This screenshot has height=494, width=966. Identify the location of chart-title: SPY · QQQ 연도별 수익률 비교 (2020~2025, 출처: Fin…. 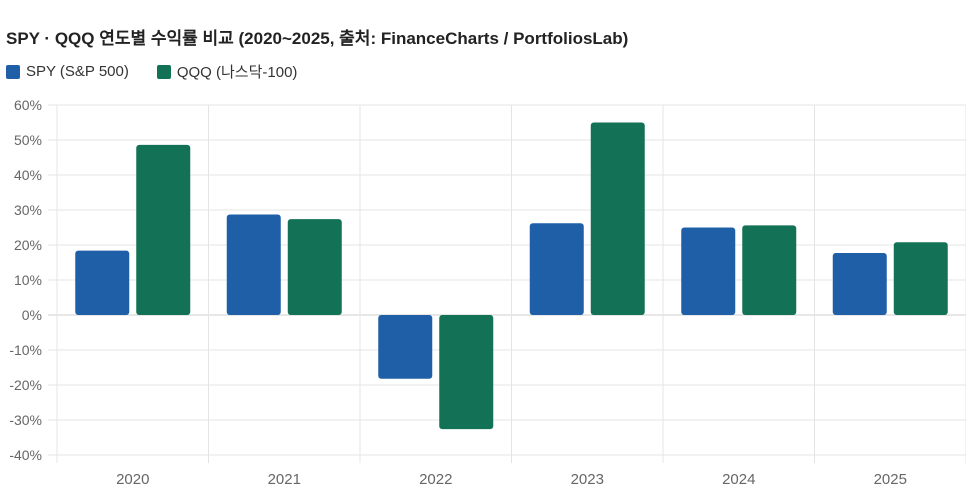
(317, 38).